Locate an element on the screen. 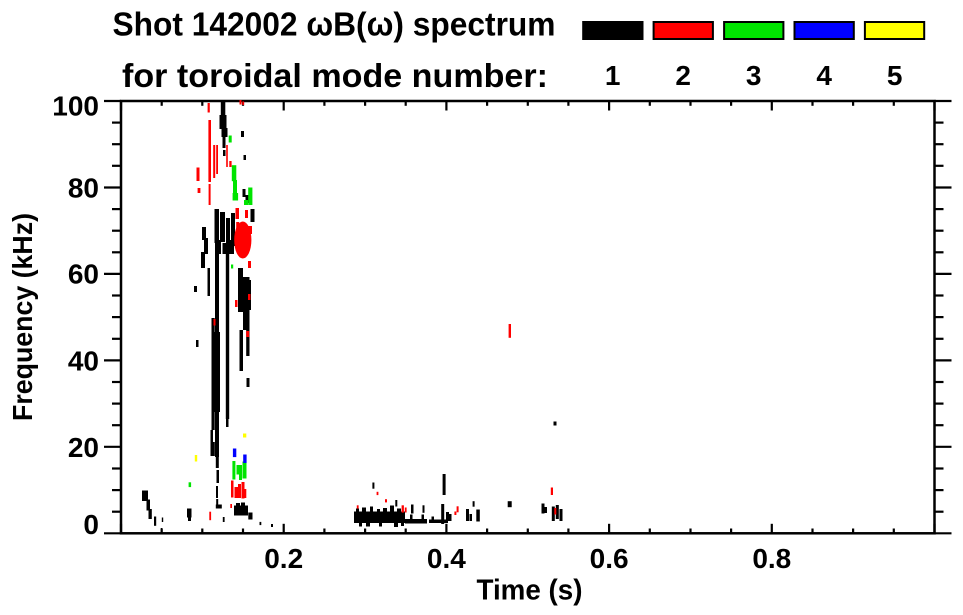 This screenshot has width=963, height=615. svg-text: 0 is located at coordinates (91, 524).